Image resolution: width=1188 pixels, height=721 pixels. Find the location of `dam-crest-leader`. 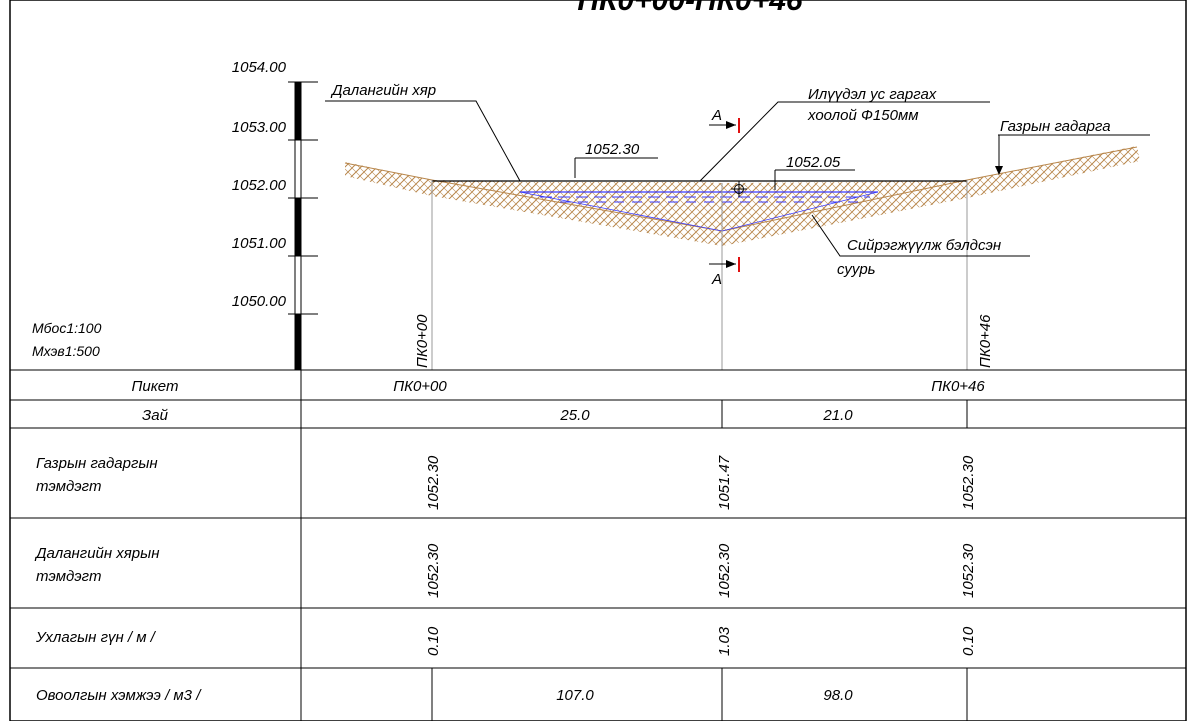

dam-crest-leader is located at coordinates (423, 141).